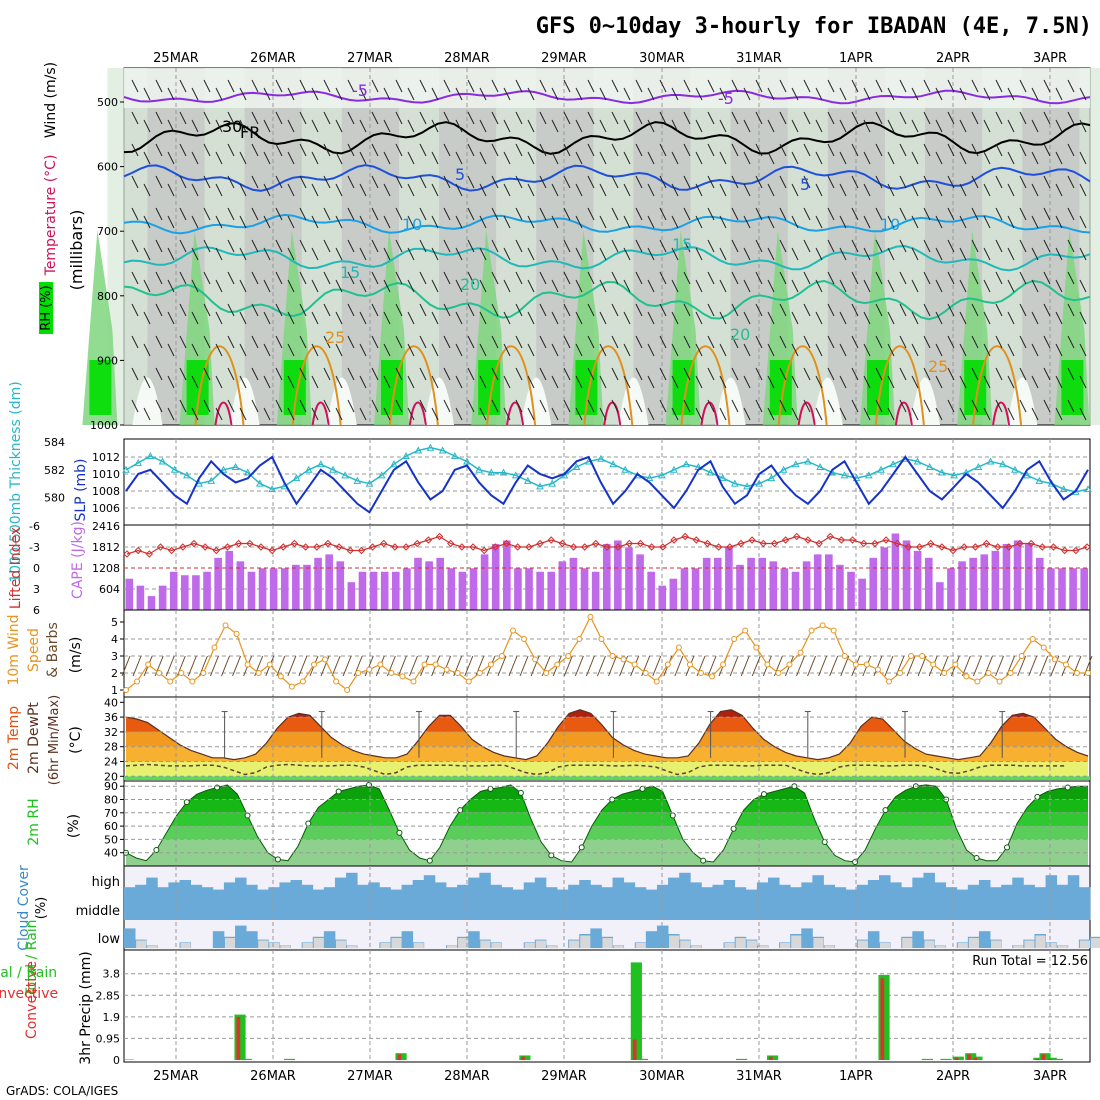 Image resolution: width=1100 pixels, height=1100 pixels. I want to click on cloud-bar-low, so click(130, 938).